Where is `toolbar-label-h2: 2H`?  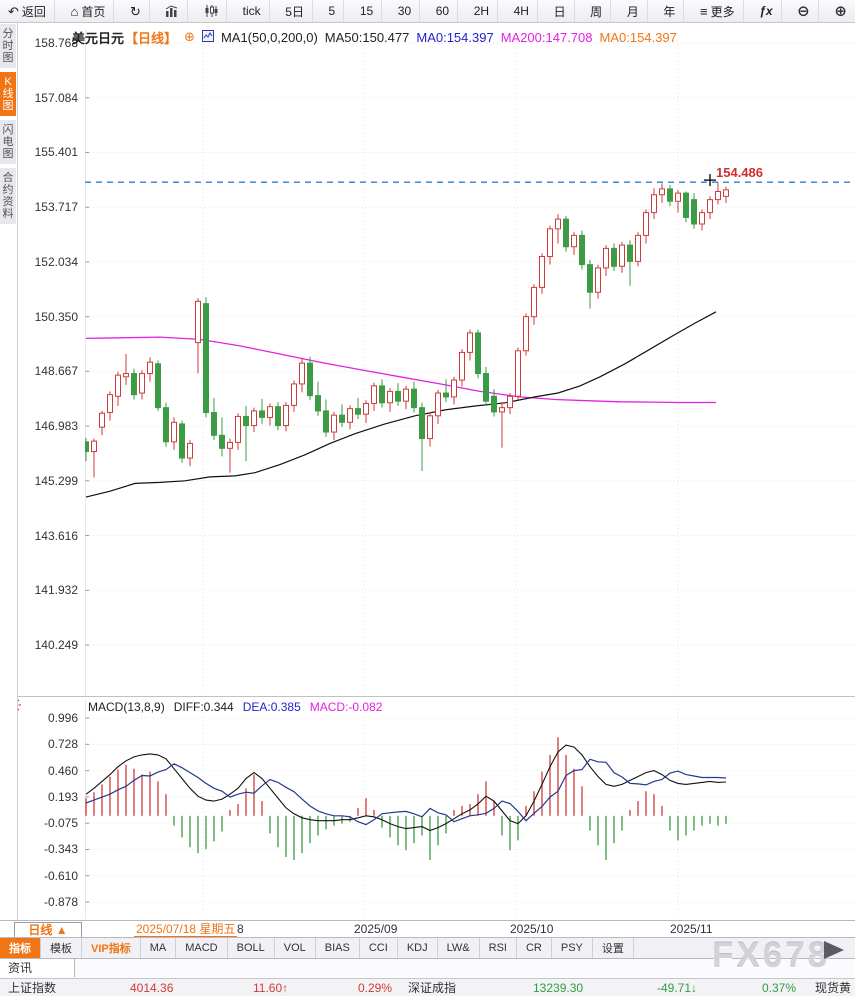 toolbar-label-h2: 2H is located at coordinates (481, 11).